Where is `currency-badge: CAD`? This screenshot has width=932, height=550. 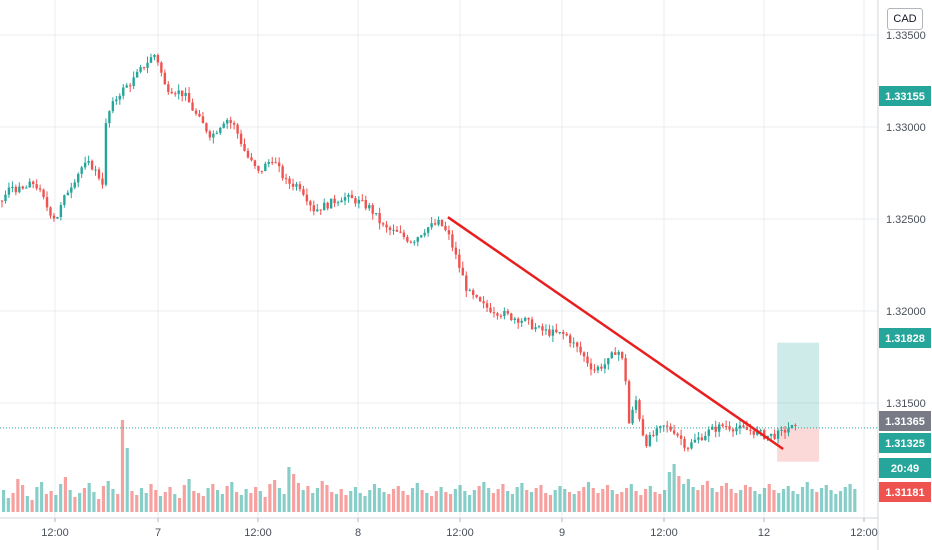 currency-badge: CAD is located at coordinates (905, 19).